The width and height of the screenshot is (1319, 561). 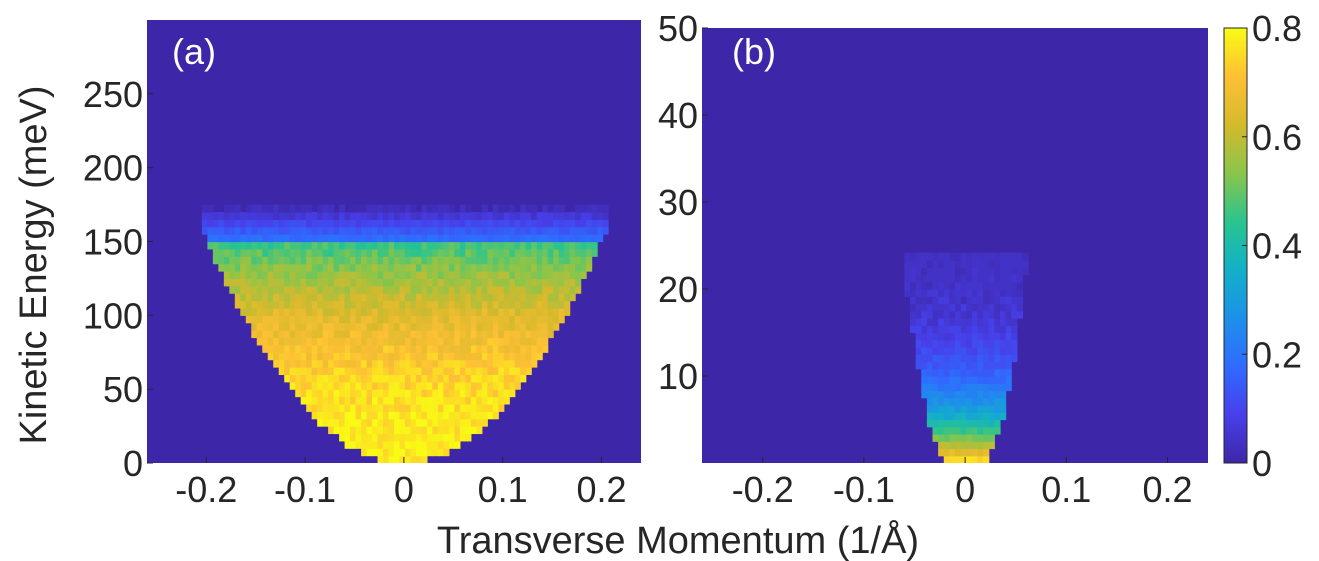 I want to click on panel-a-x-tick-label: 0.1, so click(x=503, y=489).